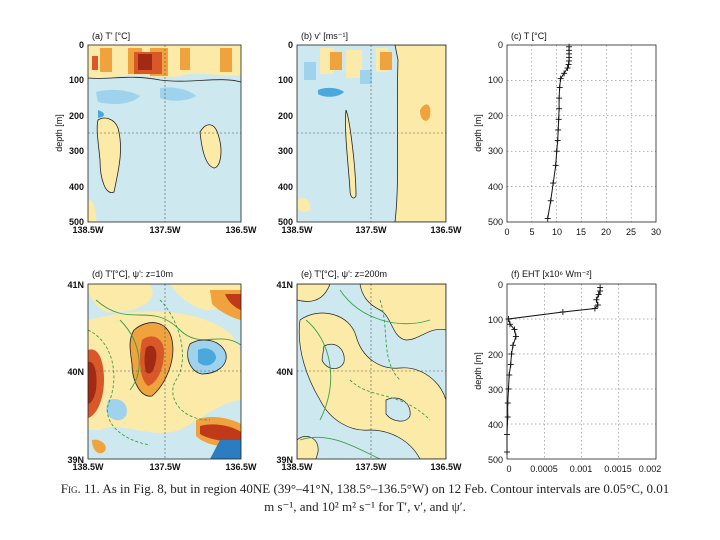 The height and width of the screenshot is (540, 720). Describe the element at coordinates (132, 274) in the screenshot. I see `panel-d-title: (d) T'[°C], ψ': z=10m` at that location.